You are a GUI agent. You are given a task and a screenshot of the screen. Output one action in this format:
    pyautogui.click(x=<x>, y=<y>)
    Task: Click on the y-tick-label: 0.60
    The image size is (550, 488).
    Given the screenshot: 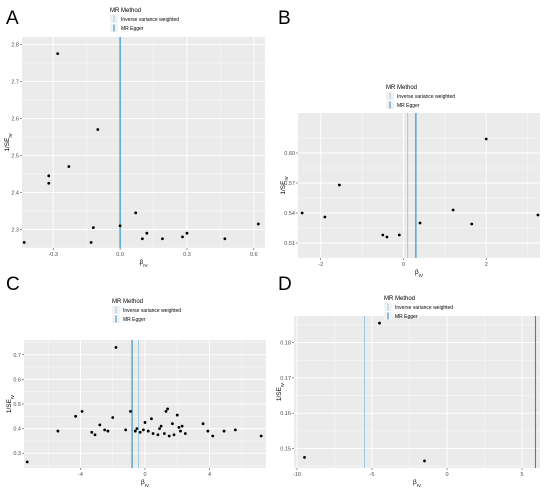 What is the action you would take?
    pyautogui.click(x=289, y=154)
    